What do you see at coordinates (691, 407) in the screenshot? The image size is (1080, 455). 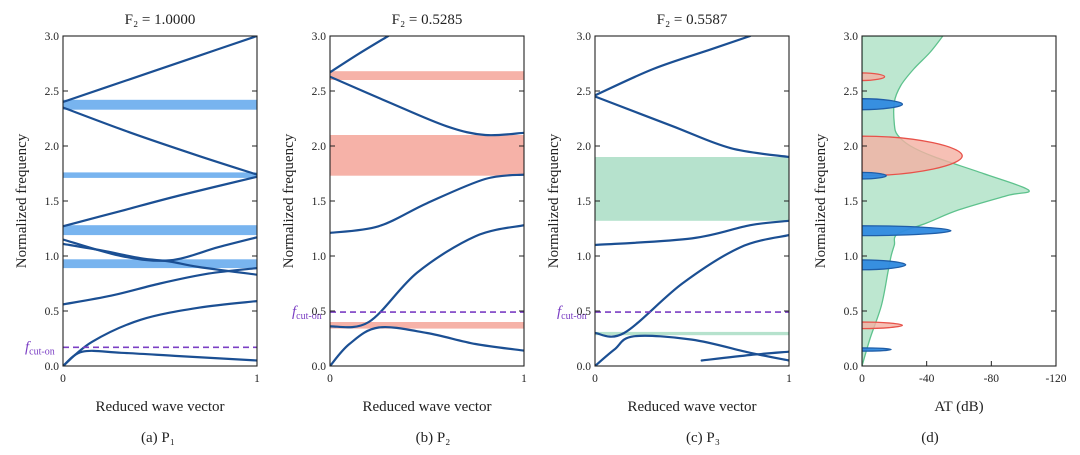 I see `x-axis-label-c: Reduced wave vector` at bounding box center [691, 407].